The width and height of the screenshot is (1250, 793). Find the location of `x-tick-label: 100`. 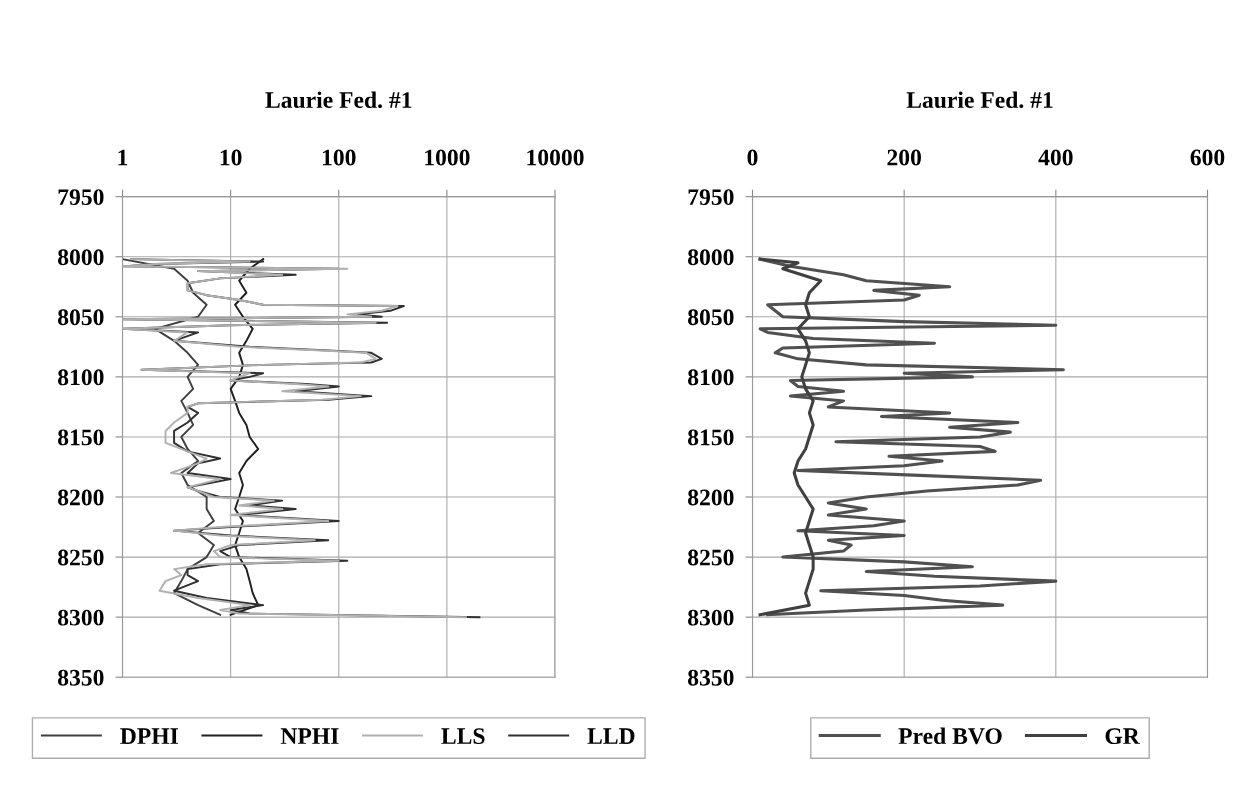

x-tick-label: 100 is located at coordinates (339, 157).